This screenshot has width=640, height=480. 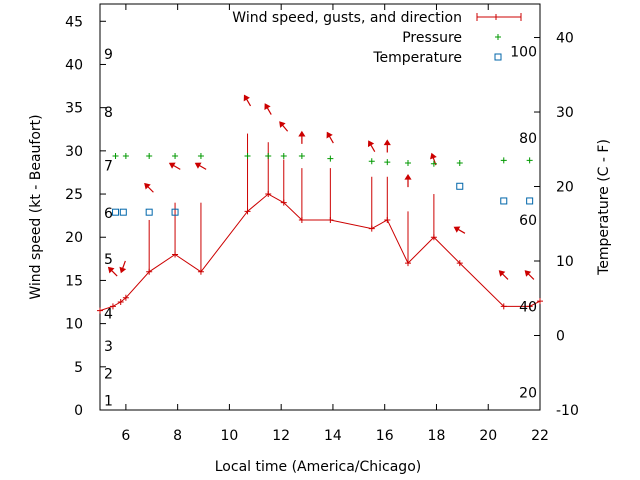 What do you see at coordinates (323, 199) in the screenshot?
I see `temperature-series-layer` at bounding box center [323, 199].